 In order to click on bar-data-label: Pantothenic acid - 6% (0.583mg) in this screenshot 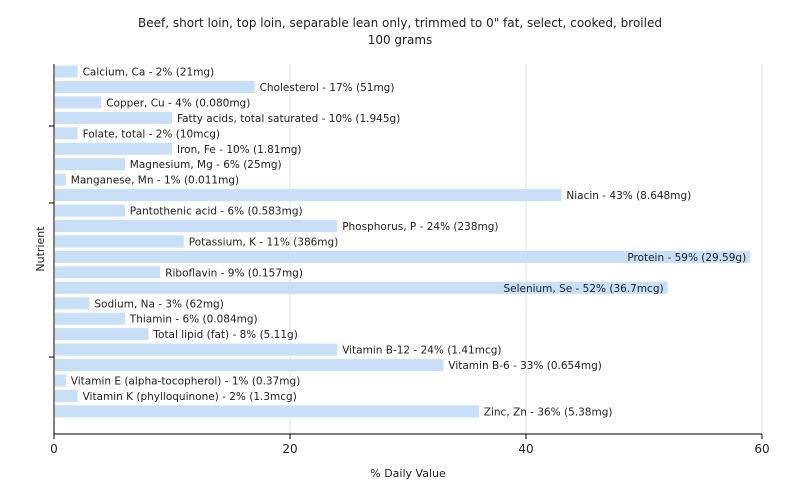, I will do `click(216, 212)`.